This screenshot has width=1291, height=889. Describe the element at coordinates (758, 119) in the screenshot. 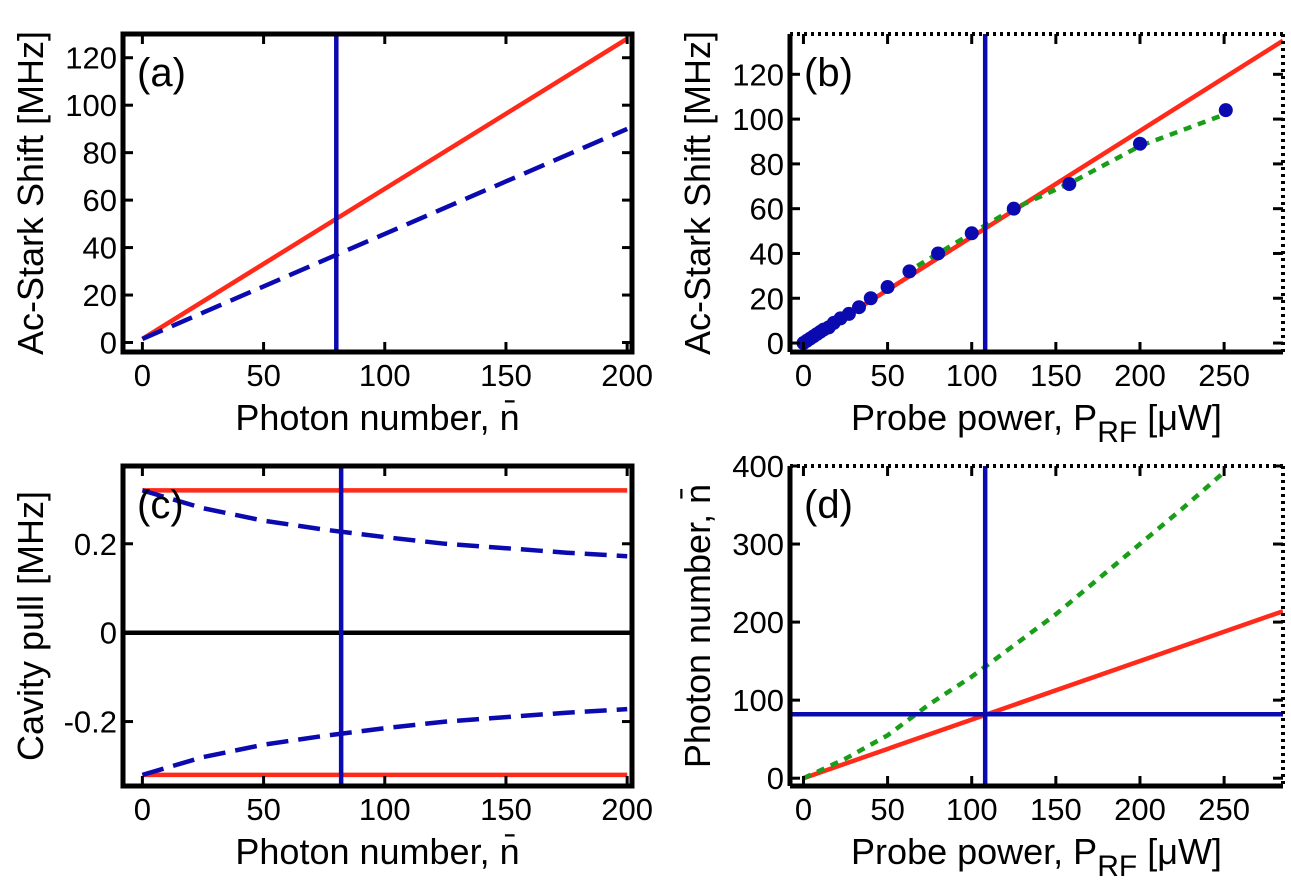

I see `y-tick-label-b-5: 100` at that location.